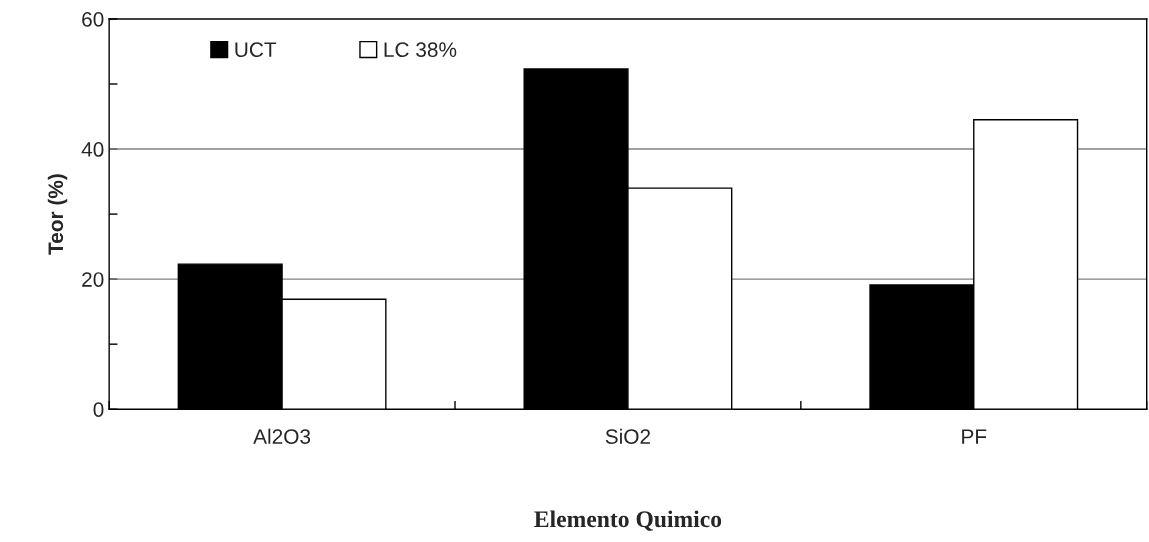 This screenshot has width=1149, height=542. What do you see at coordinates (628, 520) in the screenshot?
I see `x-axis-title: Elemento Quimico` at bounding box center [628, 520].